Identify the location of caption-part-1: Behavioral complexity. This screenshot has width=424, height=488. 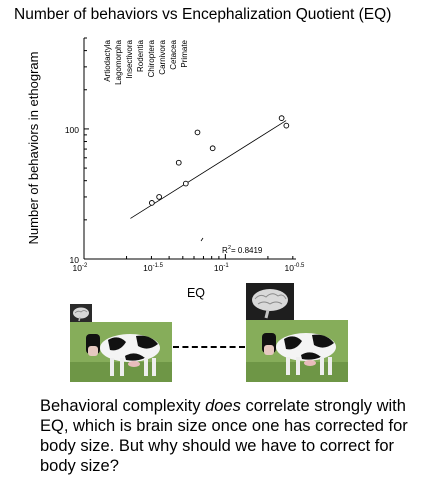
(123, 406).